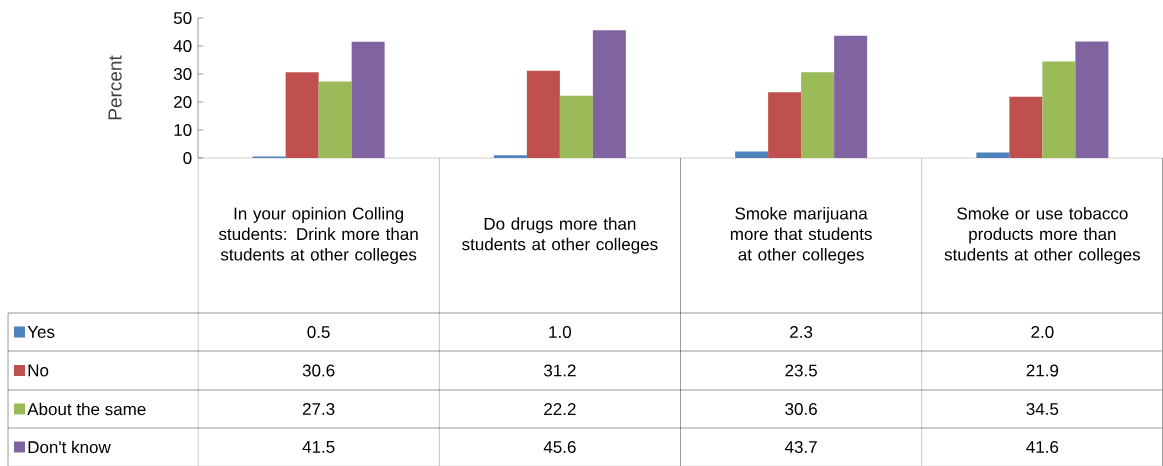 The width and height of the screenshot is (1163, 466). Describe the element at coordinates (1042, 409) in the screenshot. I see `data-label: 34.5` at that location.